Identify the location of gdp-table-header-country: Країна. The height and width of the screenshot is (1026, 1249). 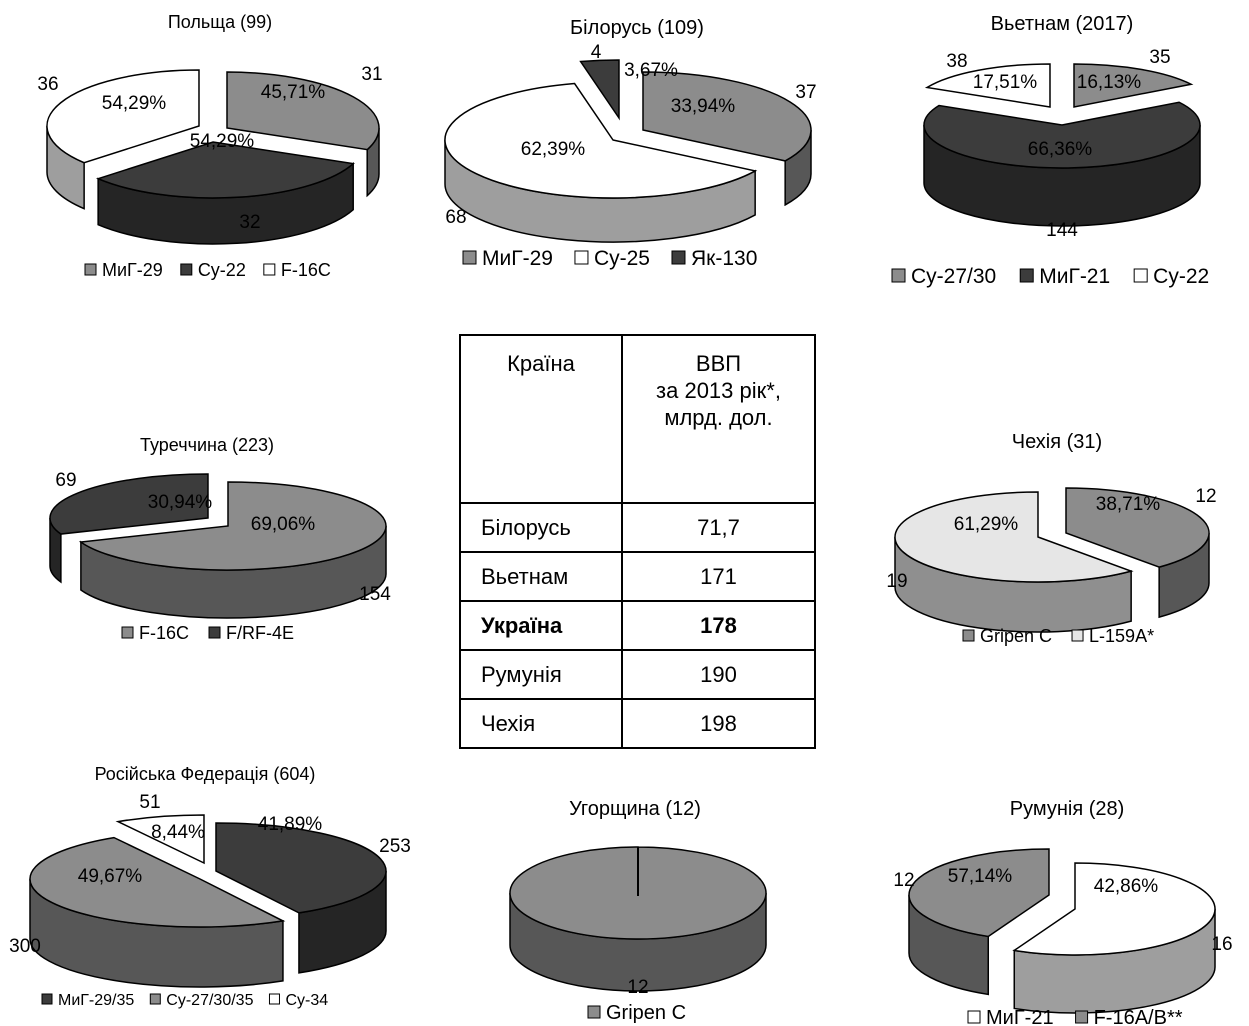
(541, 419).